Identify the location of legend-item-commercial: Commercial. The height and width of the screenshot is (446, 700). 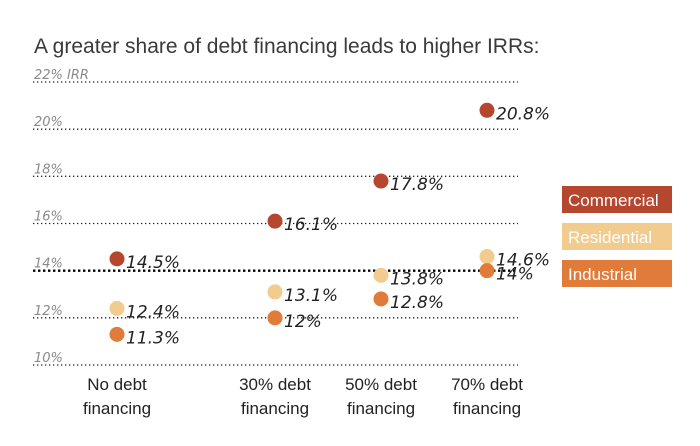
(617, 199).